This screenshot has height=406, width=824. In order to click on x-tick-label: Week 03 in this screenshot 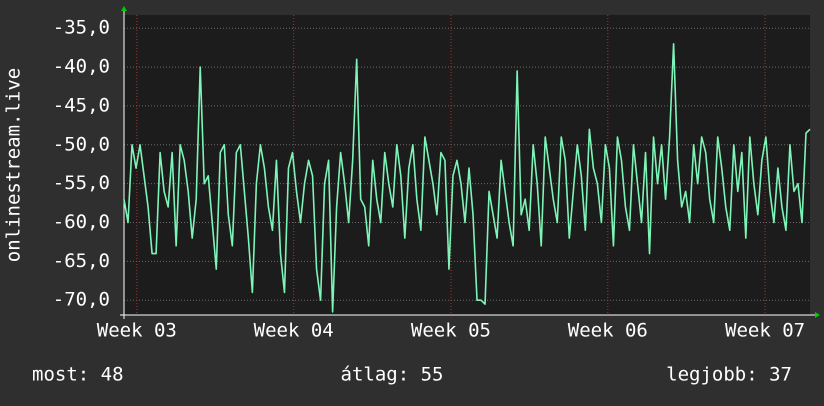, I will do `click(137, 331)`.